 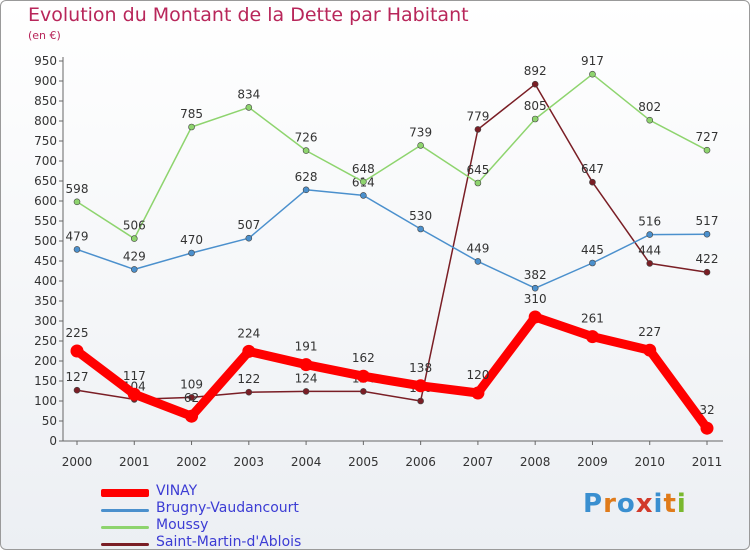 I want to click on data-label: 917, so click(x=592, y=61).